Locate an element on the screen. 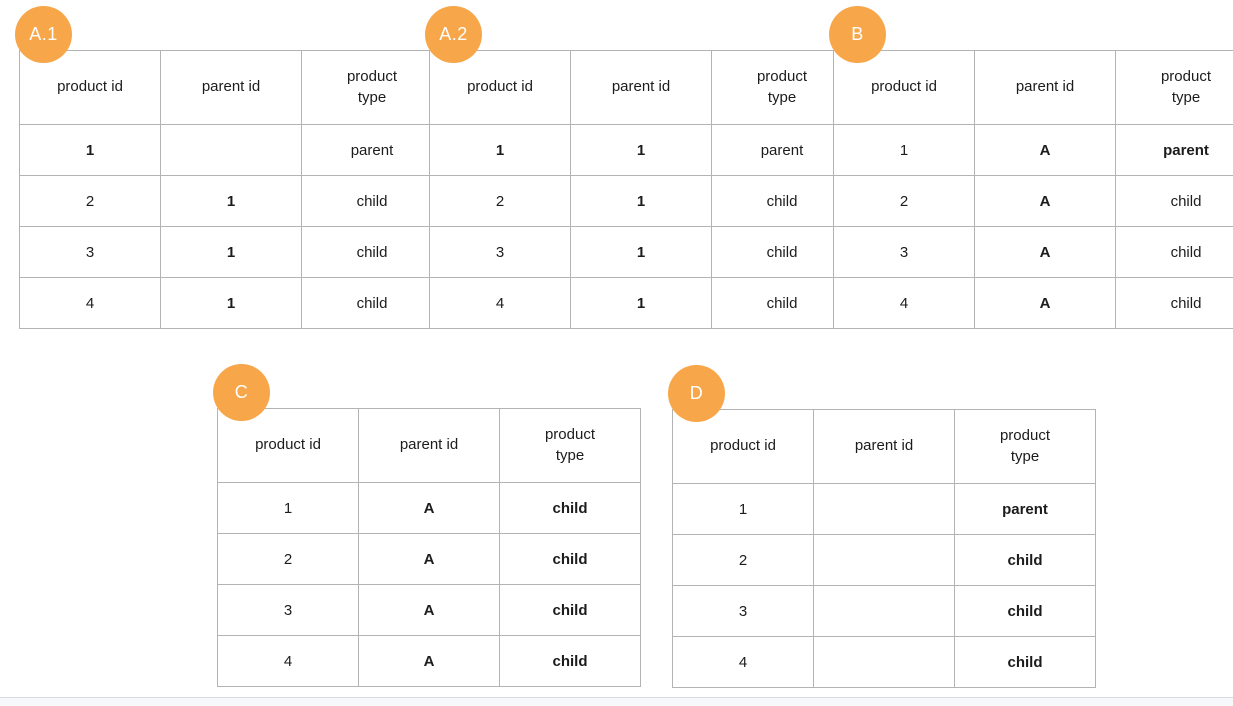 This screenshot has height=706, width=1233. table-row: 1 1 parent is located at coordinates (641, 150).